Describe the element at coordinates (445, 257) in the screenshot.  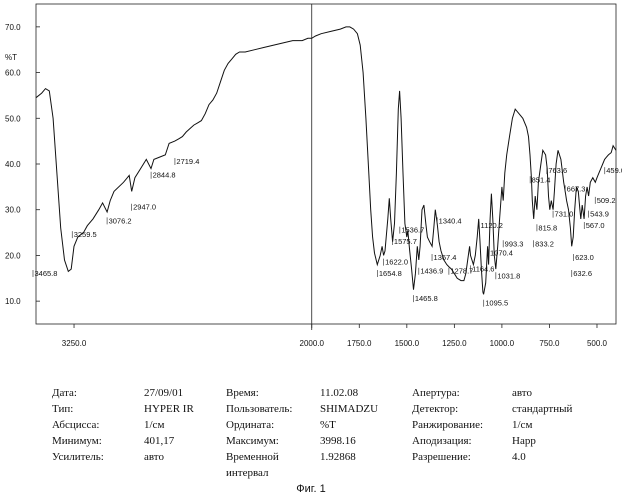
I see `peak-label: 1367.4` at that location.